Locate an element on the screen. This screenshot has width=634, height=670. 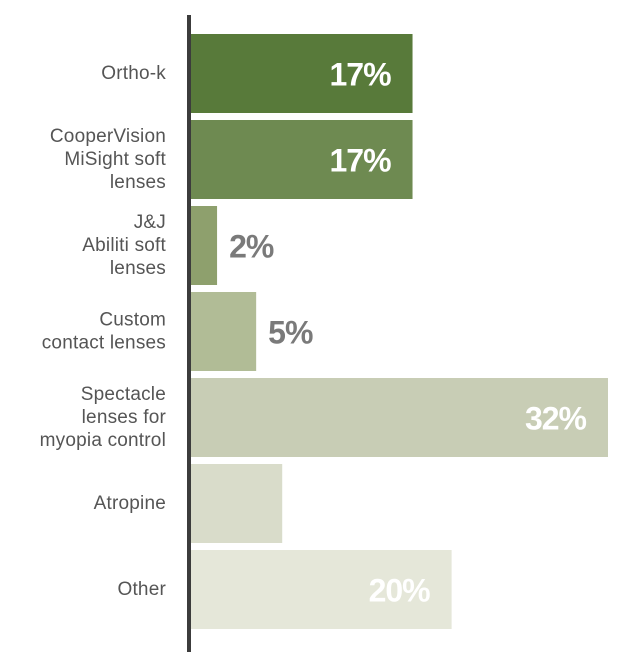
category-label-line: Ortho-k is located at coordinates (133, 73).